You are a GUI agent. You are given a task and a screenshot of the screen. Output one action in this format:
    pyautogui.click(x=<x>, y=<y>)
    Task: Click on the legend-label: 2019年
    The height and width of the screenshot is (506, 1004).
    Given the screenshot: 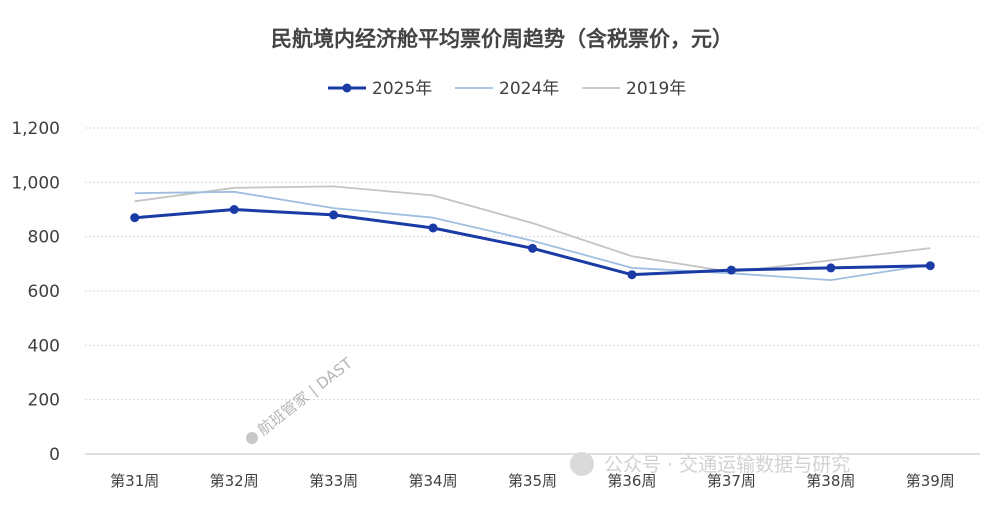 What is the action you would take?
    pyautogui.click(x=656, y=89)
    